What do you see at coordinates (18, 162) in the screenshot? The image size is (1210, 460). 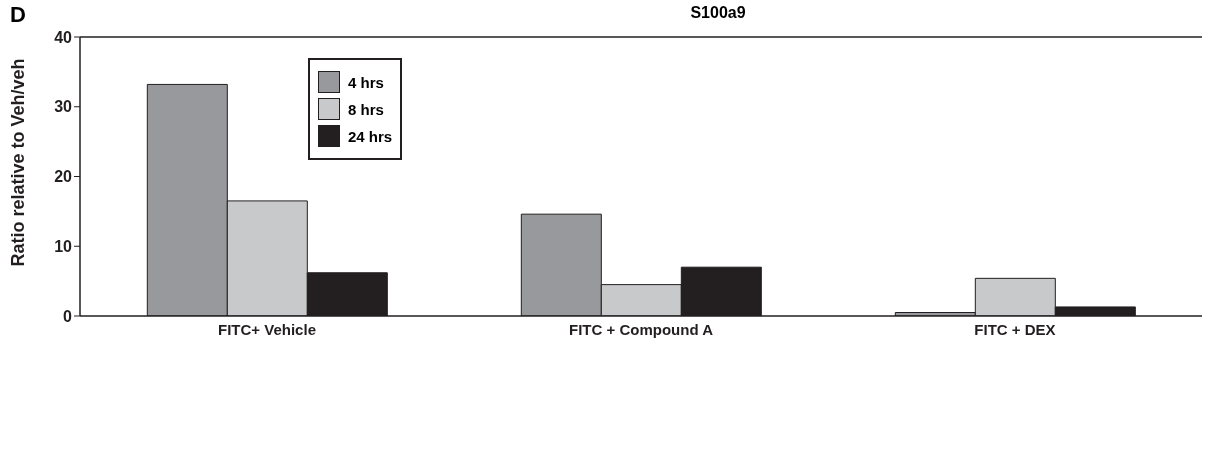 I see `y-axis-title: Ratio relative to Veh/veh` at bounding box center [18, 162].